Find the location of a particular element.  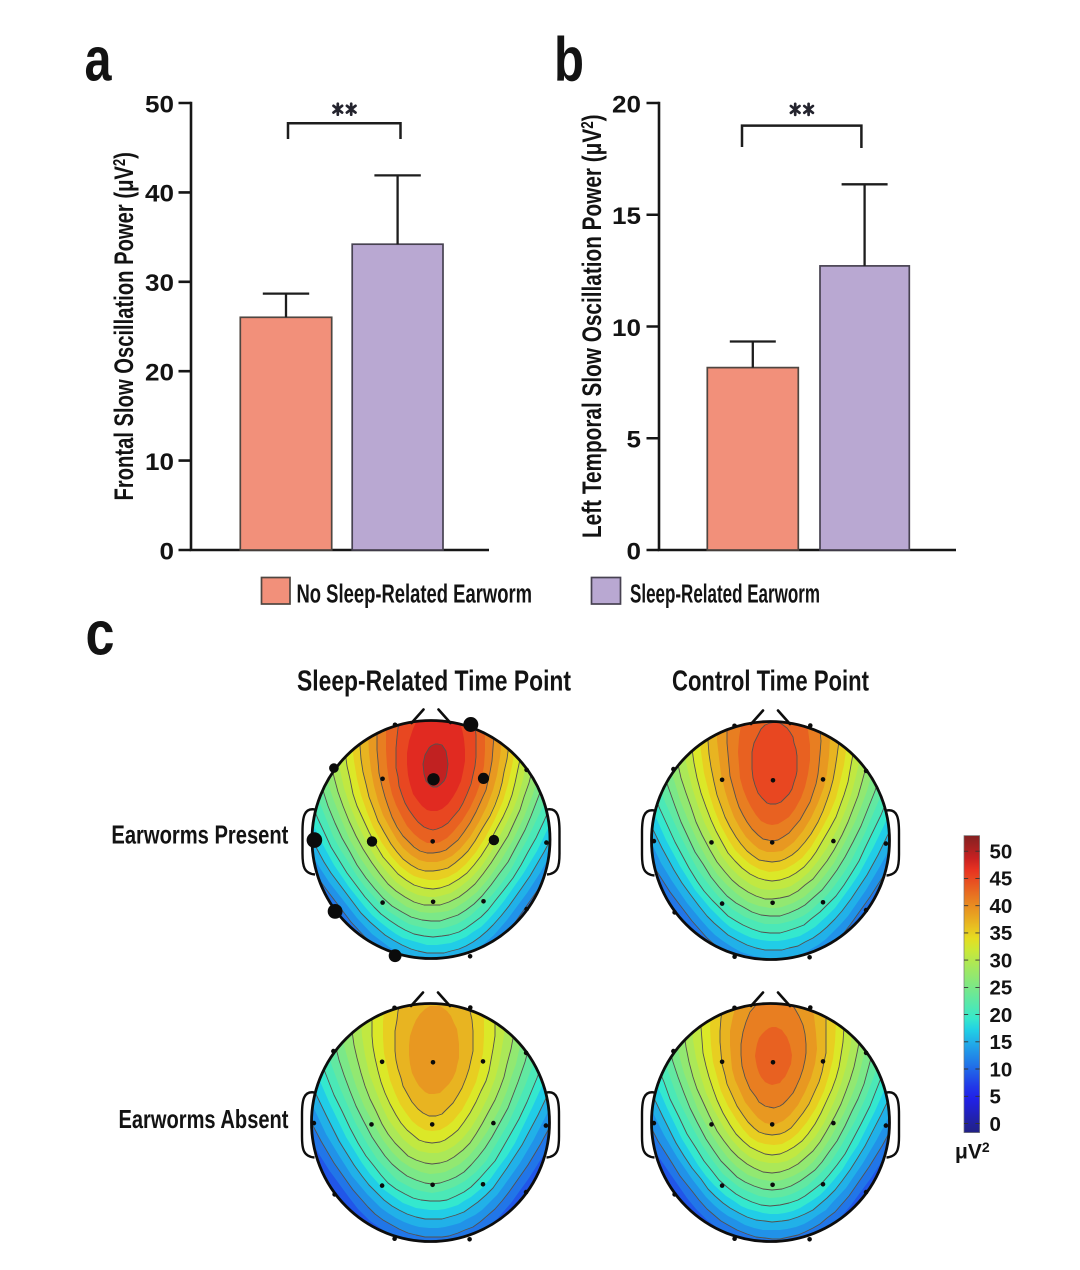

svg-text: Sleep-Related Earworm is located at coordinates (725, 595).